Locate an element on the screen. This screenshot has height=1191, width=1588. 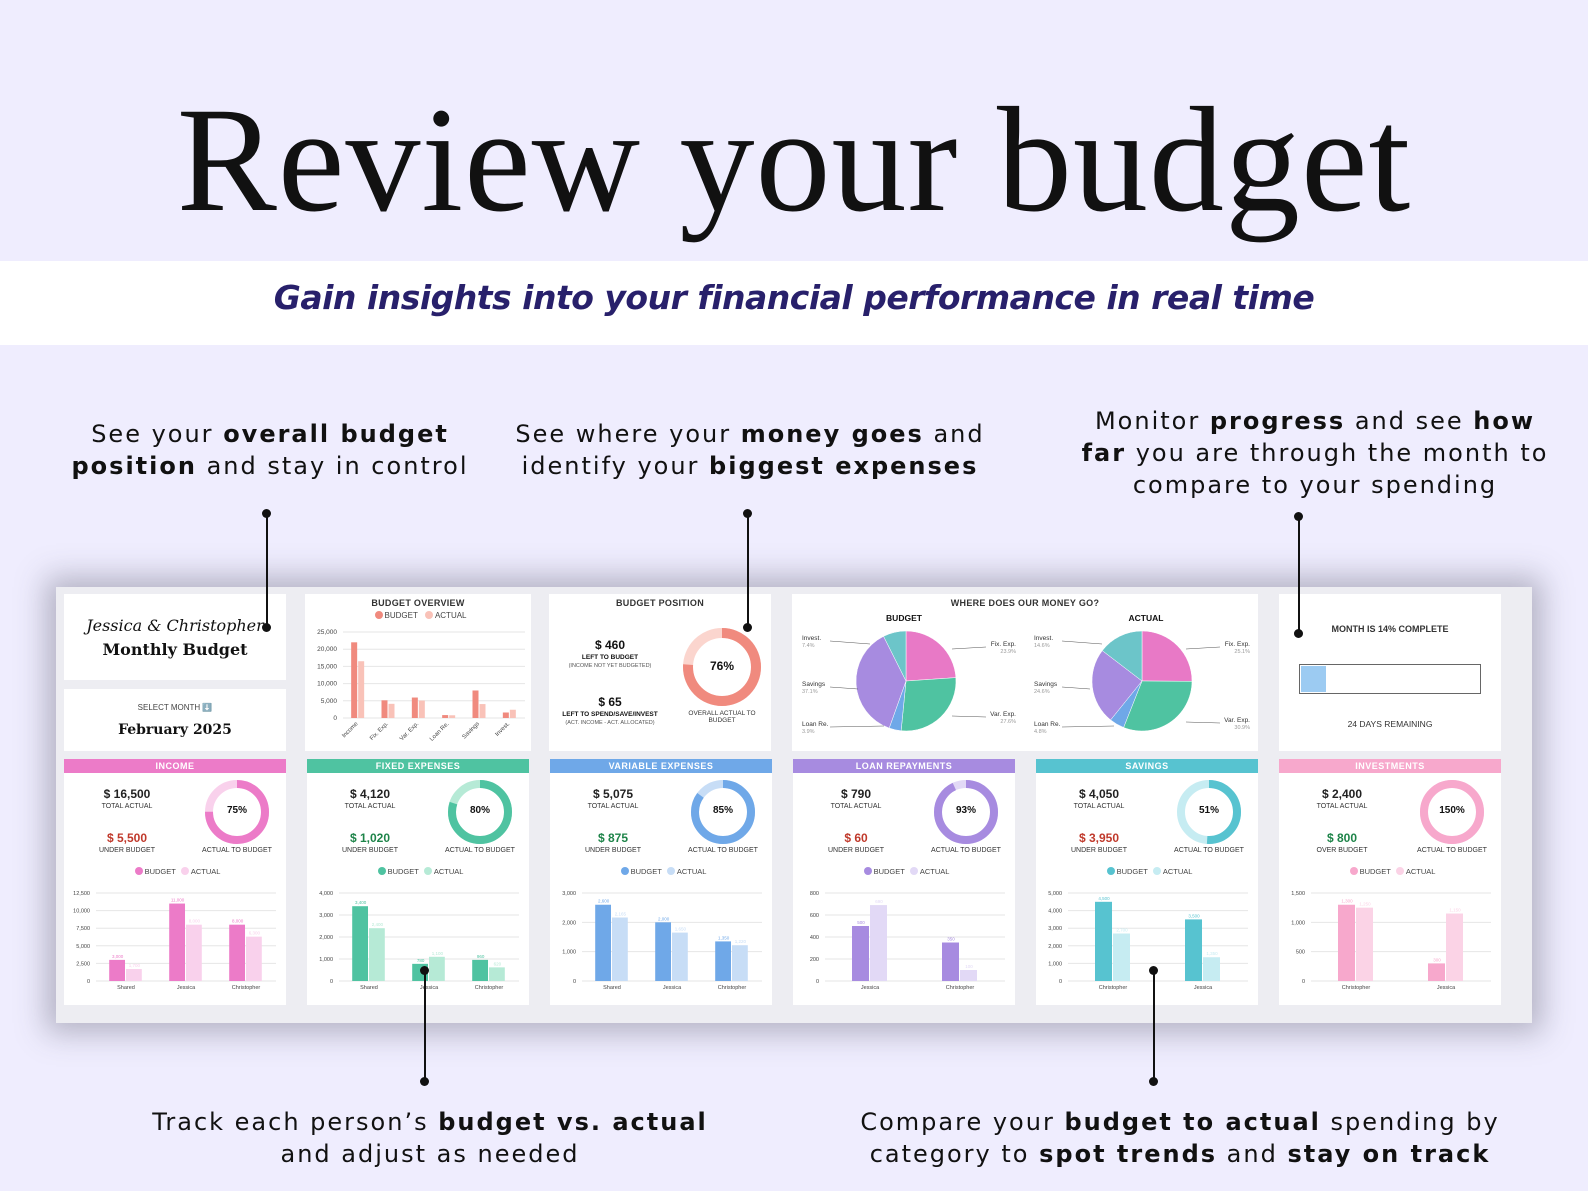
bar-value-label: 100 is located at coordinates (969, 966).